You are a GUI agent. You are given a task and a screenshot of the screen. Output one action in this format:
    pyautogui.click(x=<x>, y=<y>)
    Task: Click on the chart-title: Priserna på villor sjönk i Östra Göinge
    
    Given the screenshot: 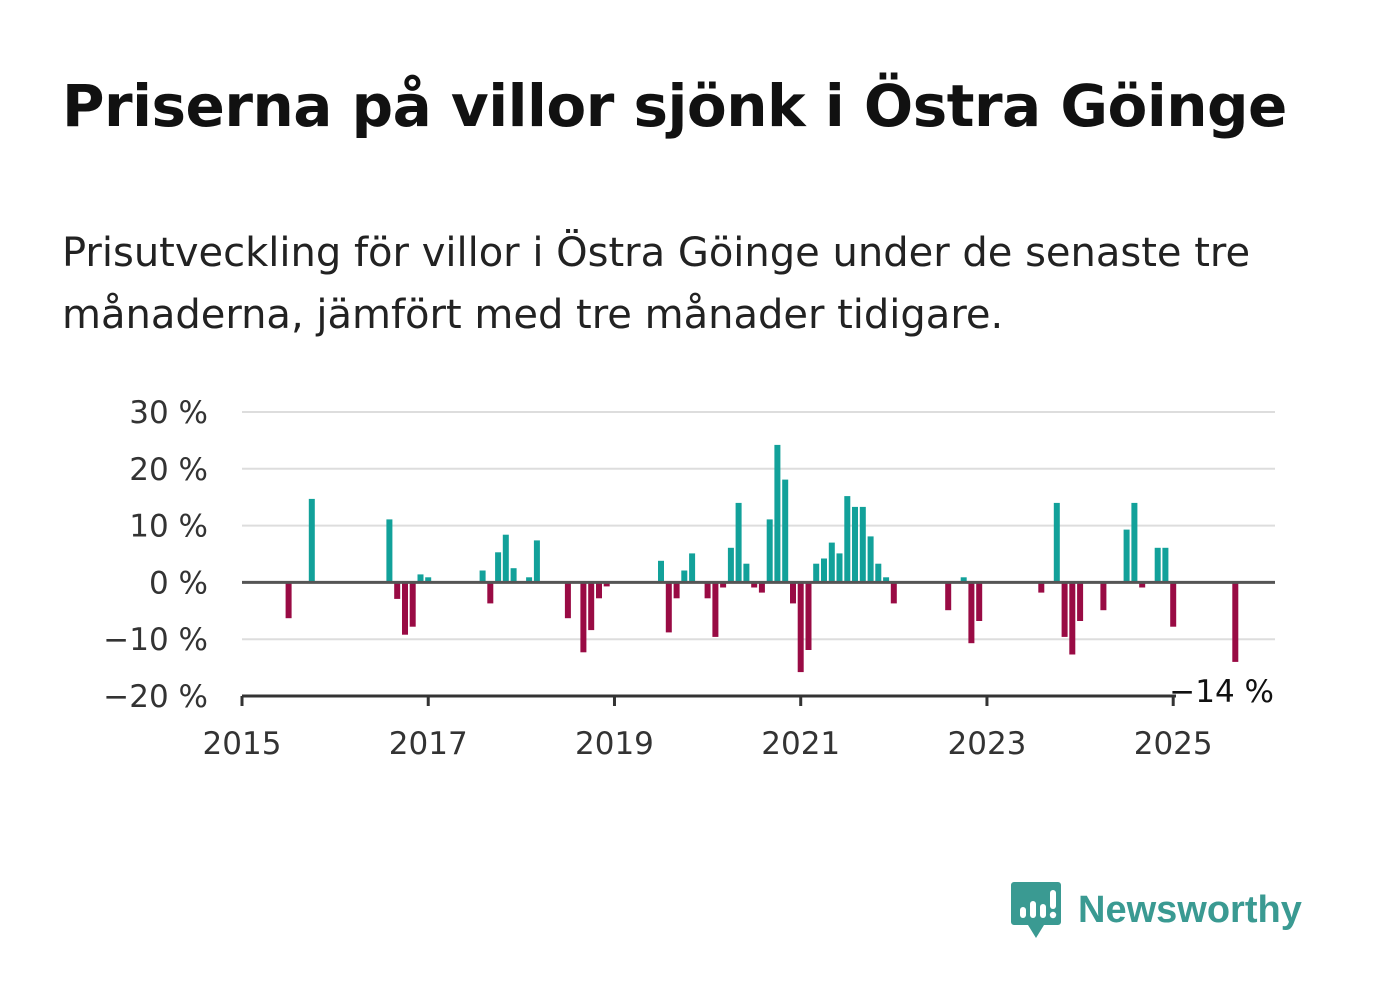 What is the action you would take?
    pyautogui.click(x=674, y=106)
    